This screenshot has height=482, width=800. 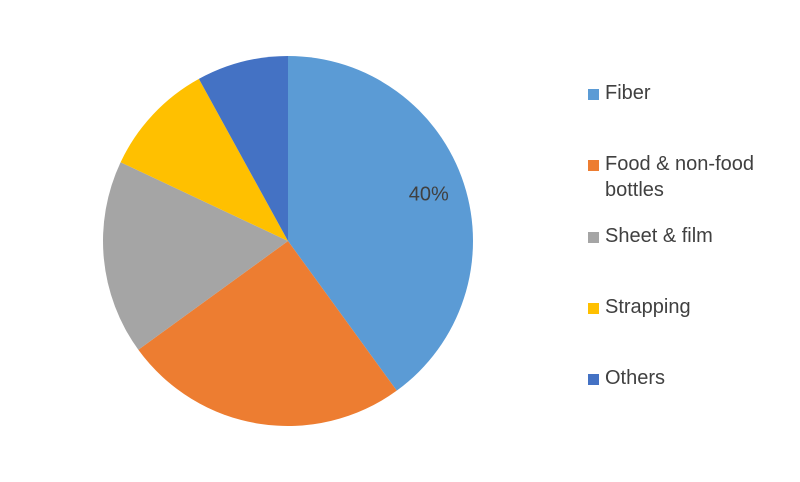 What do you see at coordinates (648, 307) in the screenshot?
I see `legend-label: Strapping` at bounding box center [648, 307].